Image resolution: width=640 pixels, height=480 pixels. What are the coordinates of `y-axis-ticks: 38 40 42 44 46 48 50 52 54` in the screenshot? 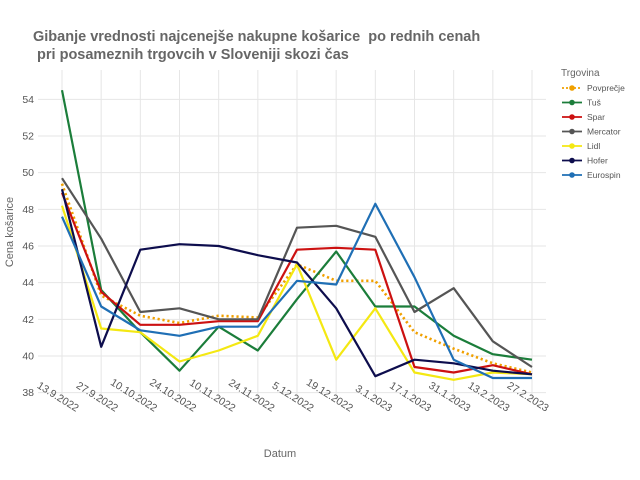 It's located at (28, 246).